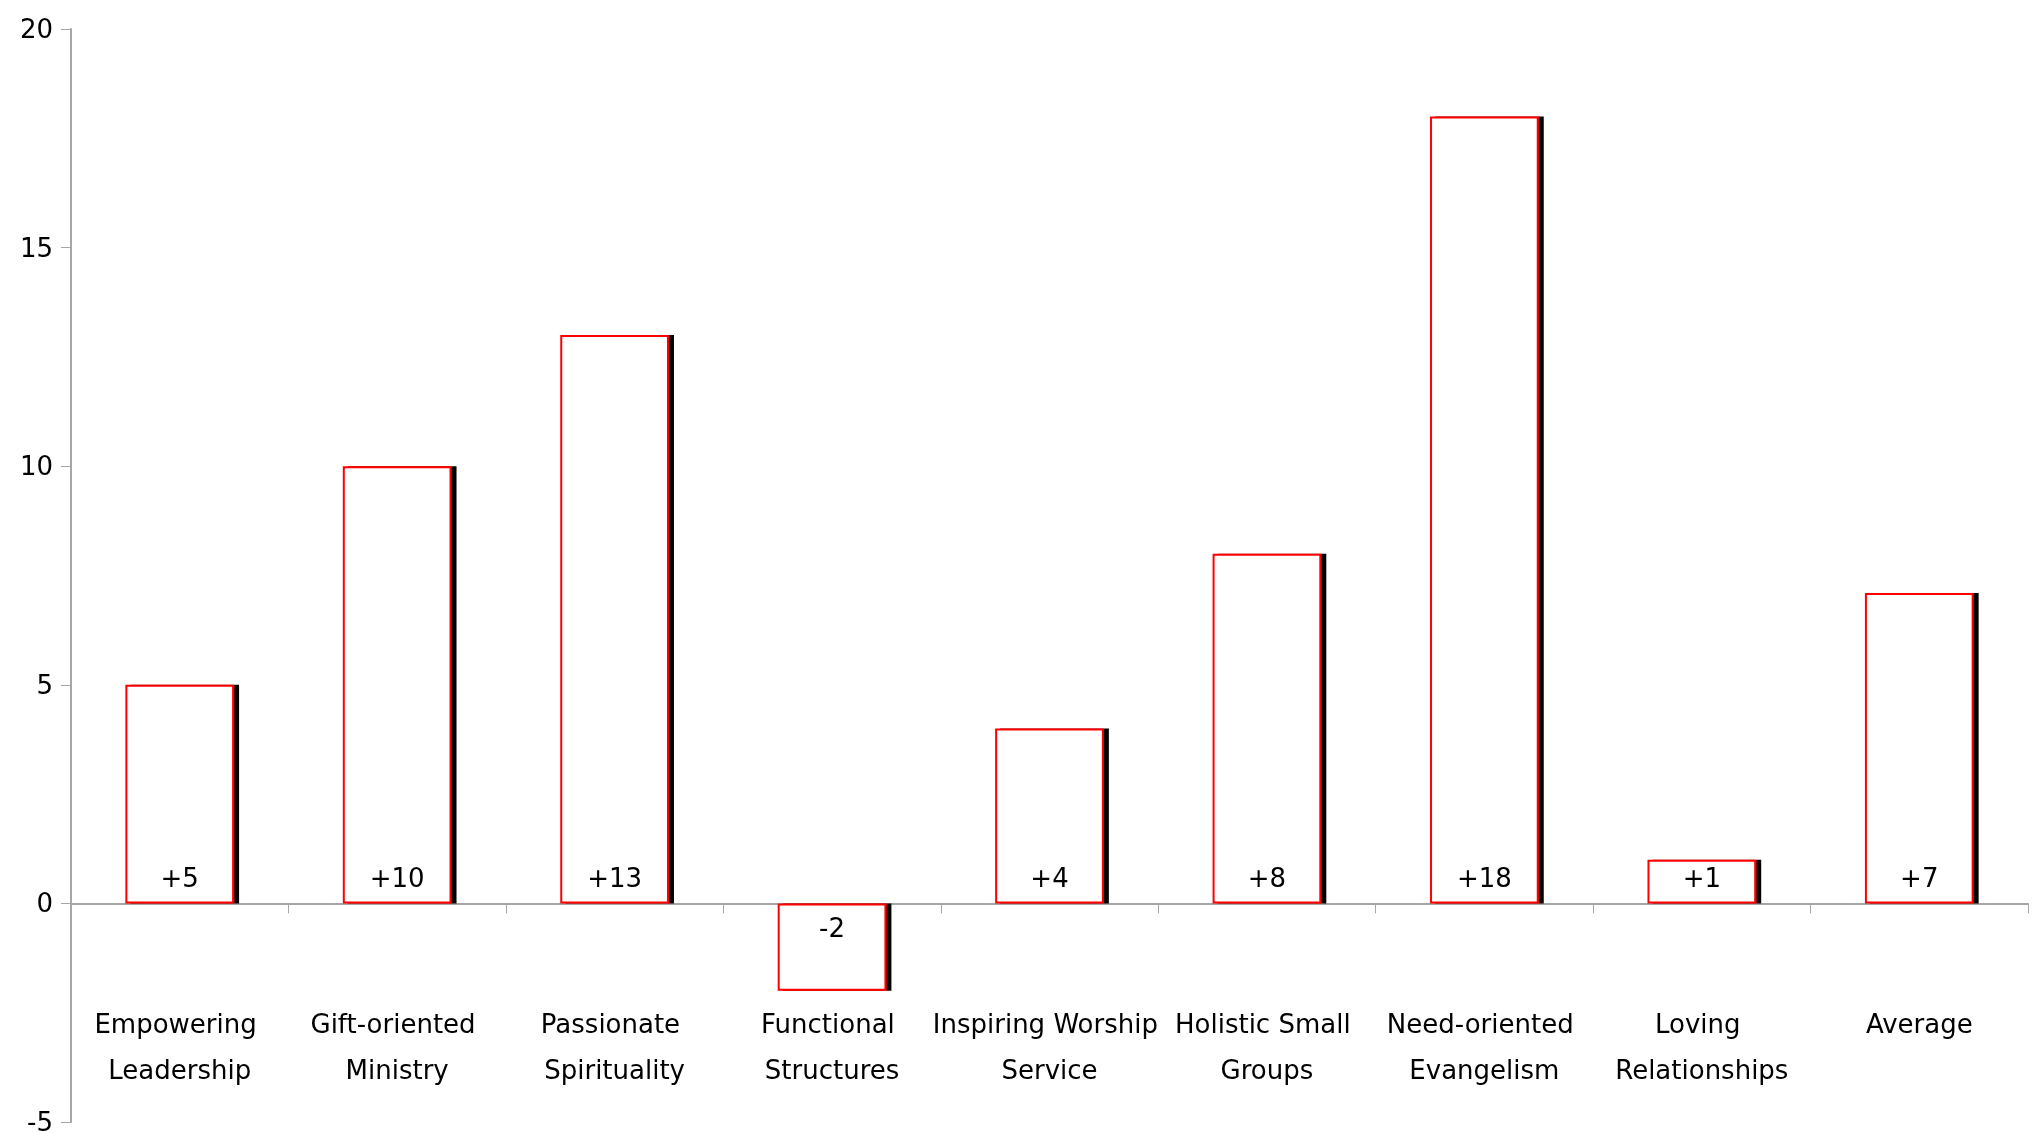 Image resolution: width=2037 pixels, height=1134 pixels. What do you see at coordinates (1049, 878) in the screenshot?
I see `data-label: +4` at bounding box center [1049, 878].